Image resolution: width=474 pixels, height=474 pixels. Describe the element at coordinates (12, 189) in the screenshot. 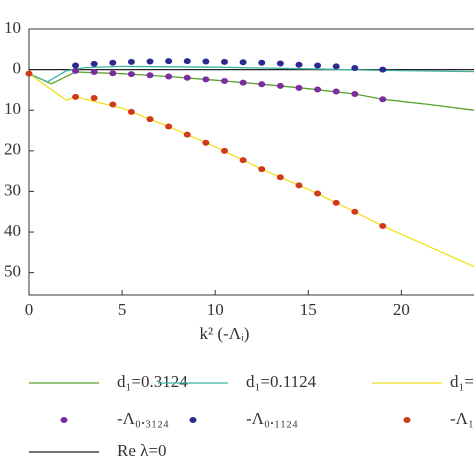

I see `y-tick-label: 30` at that location.